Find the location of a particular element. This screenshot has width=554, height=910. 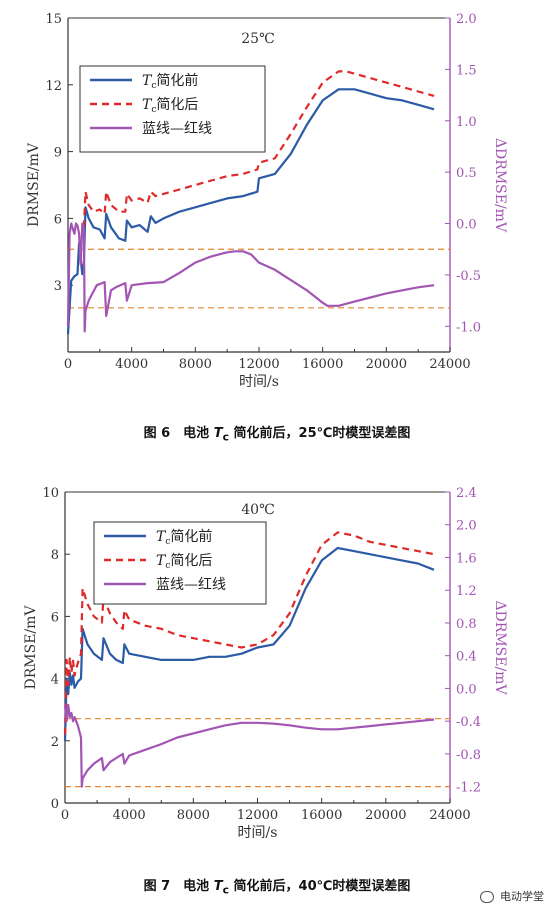

left-y-tick-label: 2 is located at coordinates (55, 742).